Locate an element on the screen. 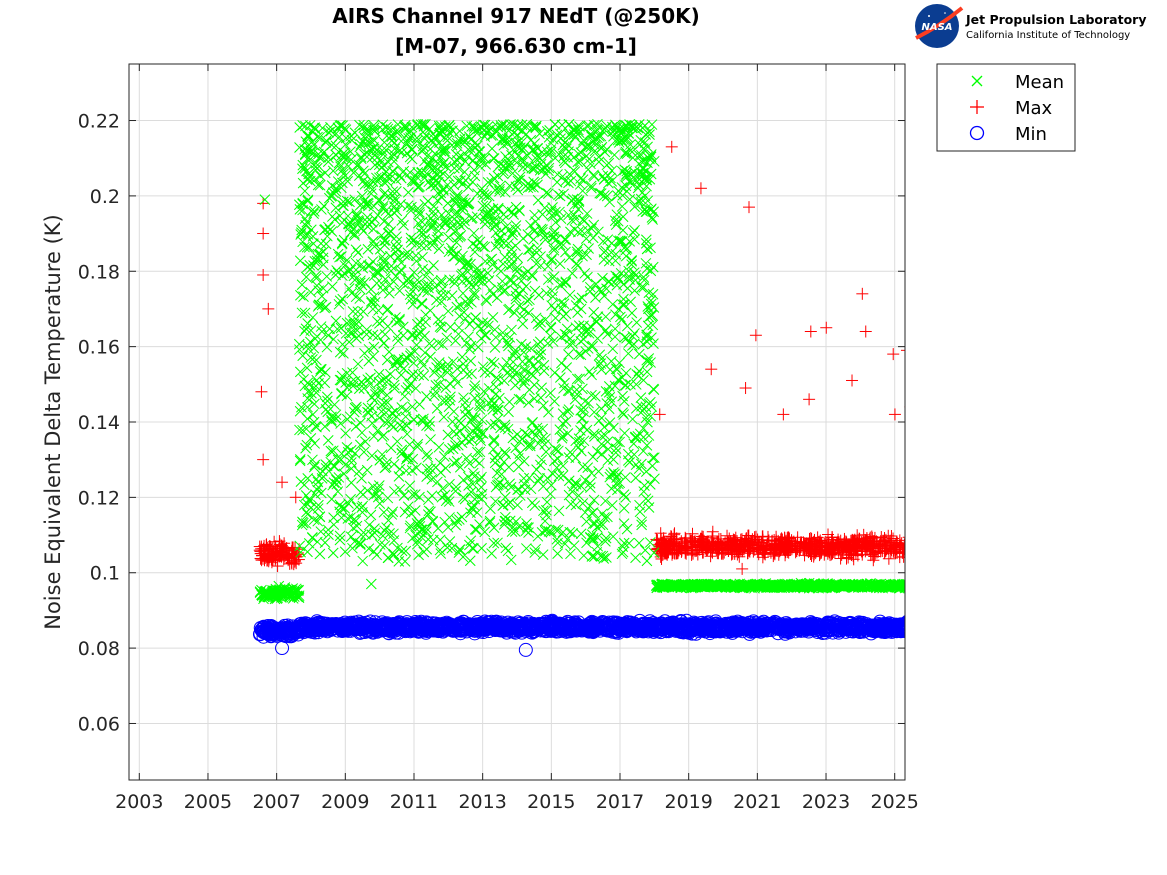  x-tick-label: 2015 is located at coordinates (551, 802).